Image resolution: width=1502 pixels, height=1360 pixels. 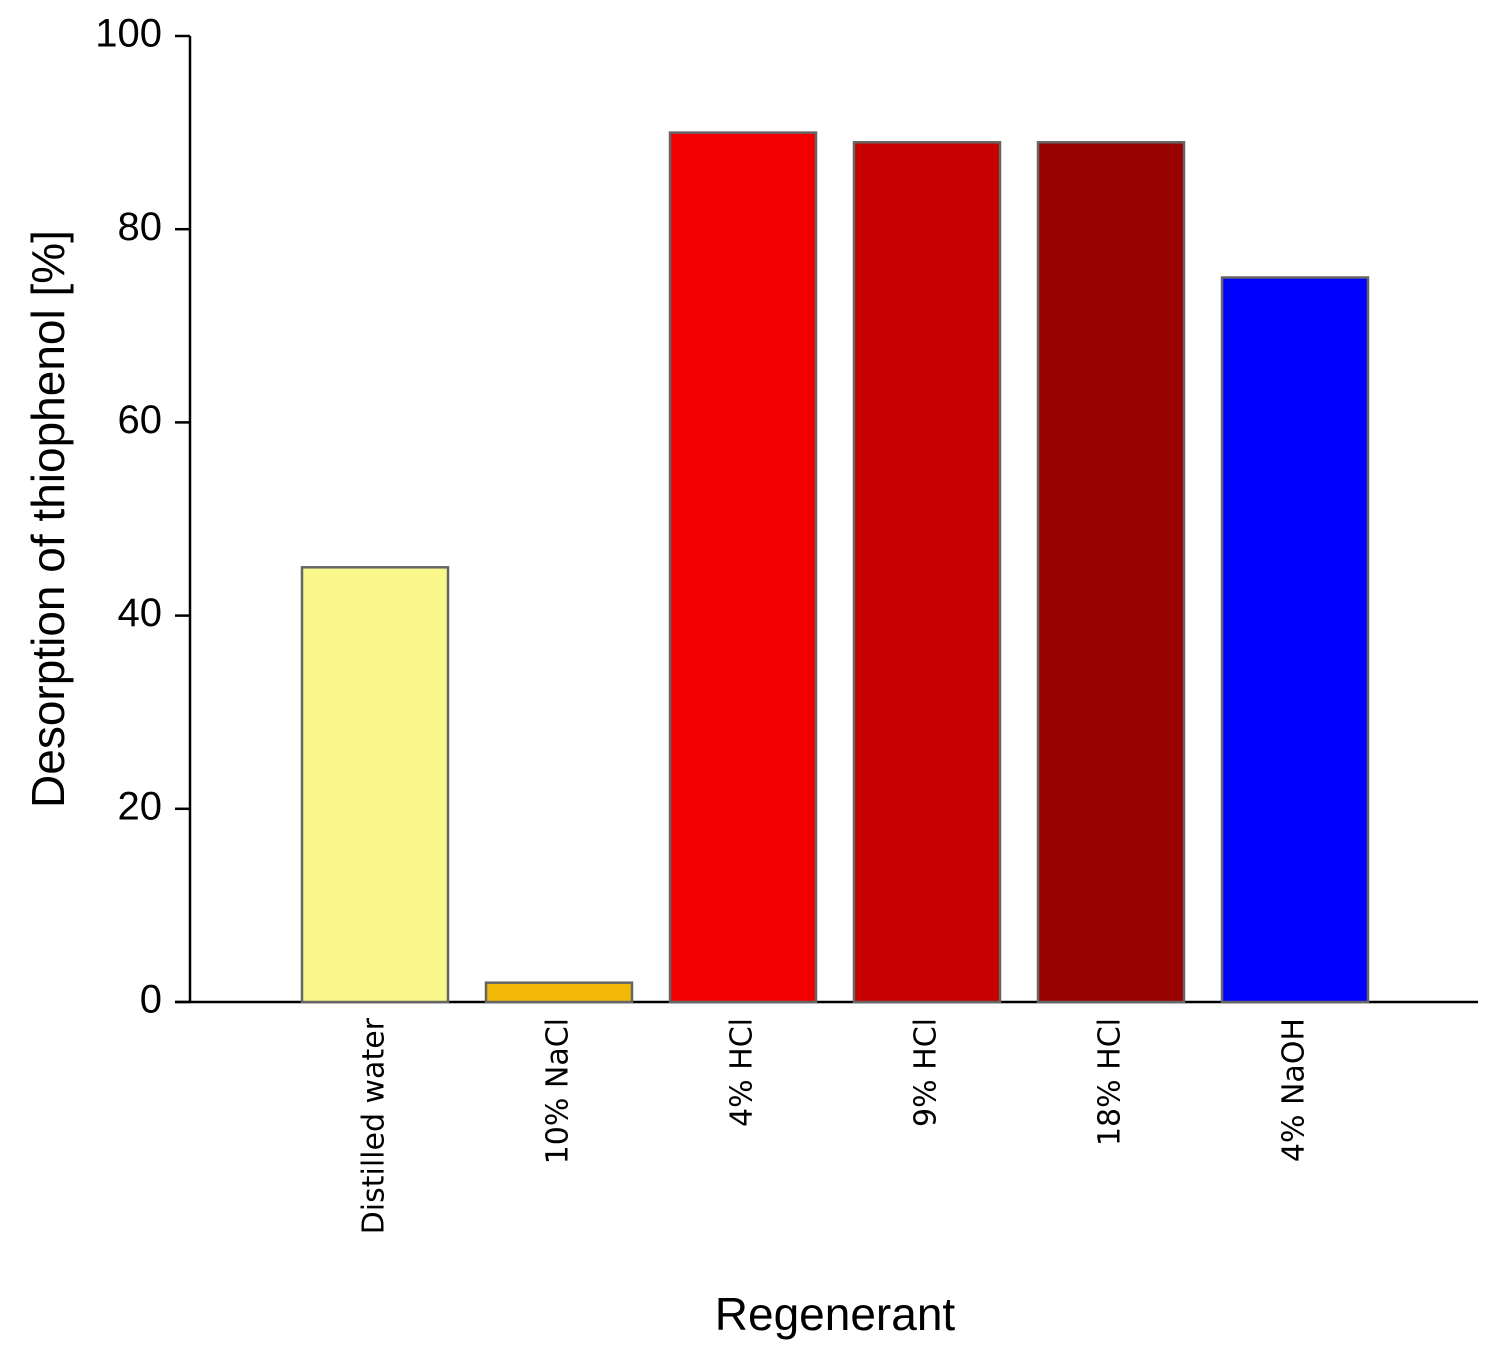 What do you see at coordinates (1294, 1090) in the screenshot?
I see `x-tick-label: 4% NaOH` at bounding box center [1294, 1090].